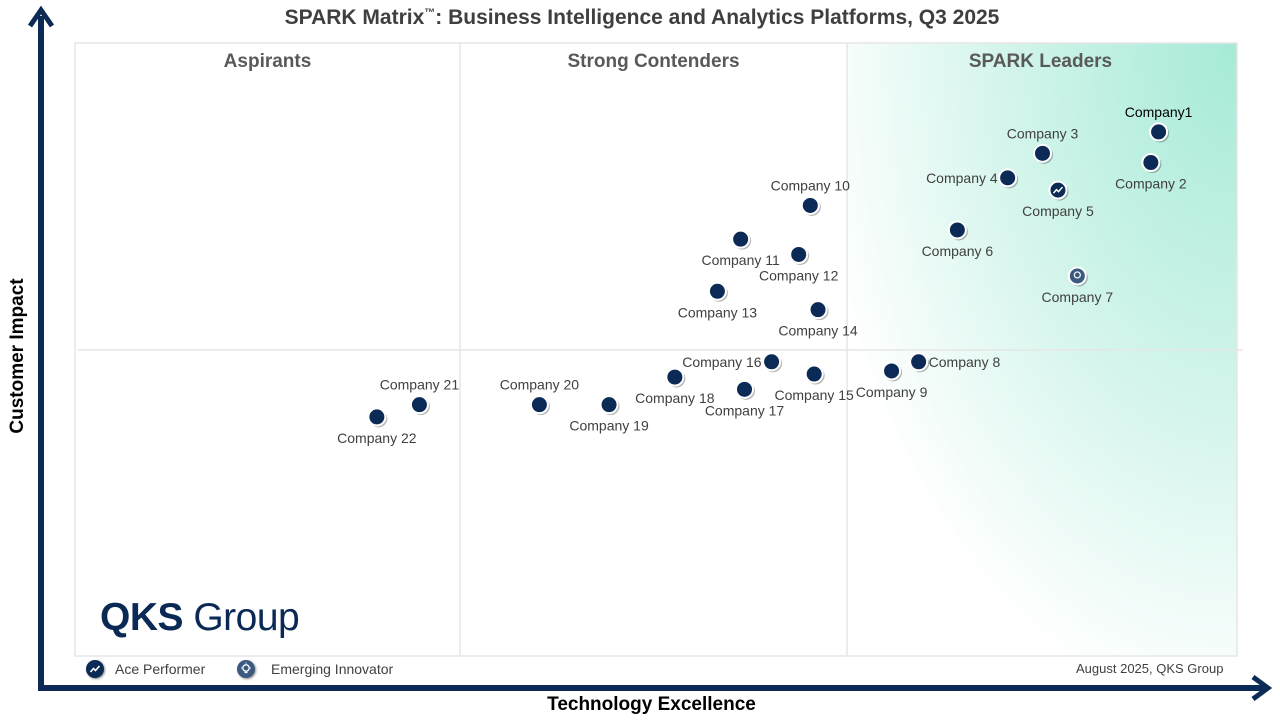 The height and width of the screenshot is (720, 1280). What do you see at coordinates (675, 398) in the screenshot?
I see `point-label: Company 18` at bounding box center [675, 398].